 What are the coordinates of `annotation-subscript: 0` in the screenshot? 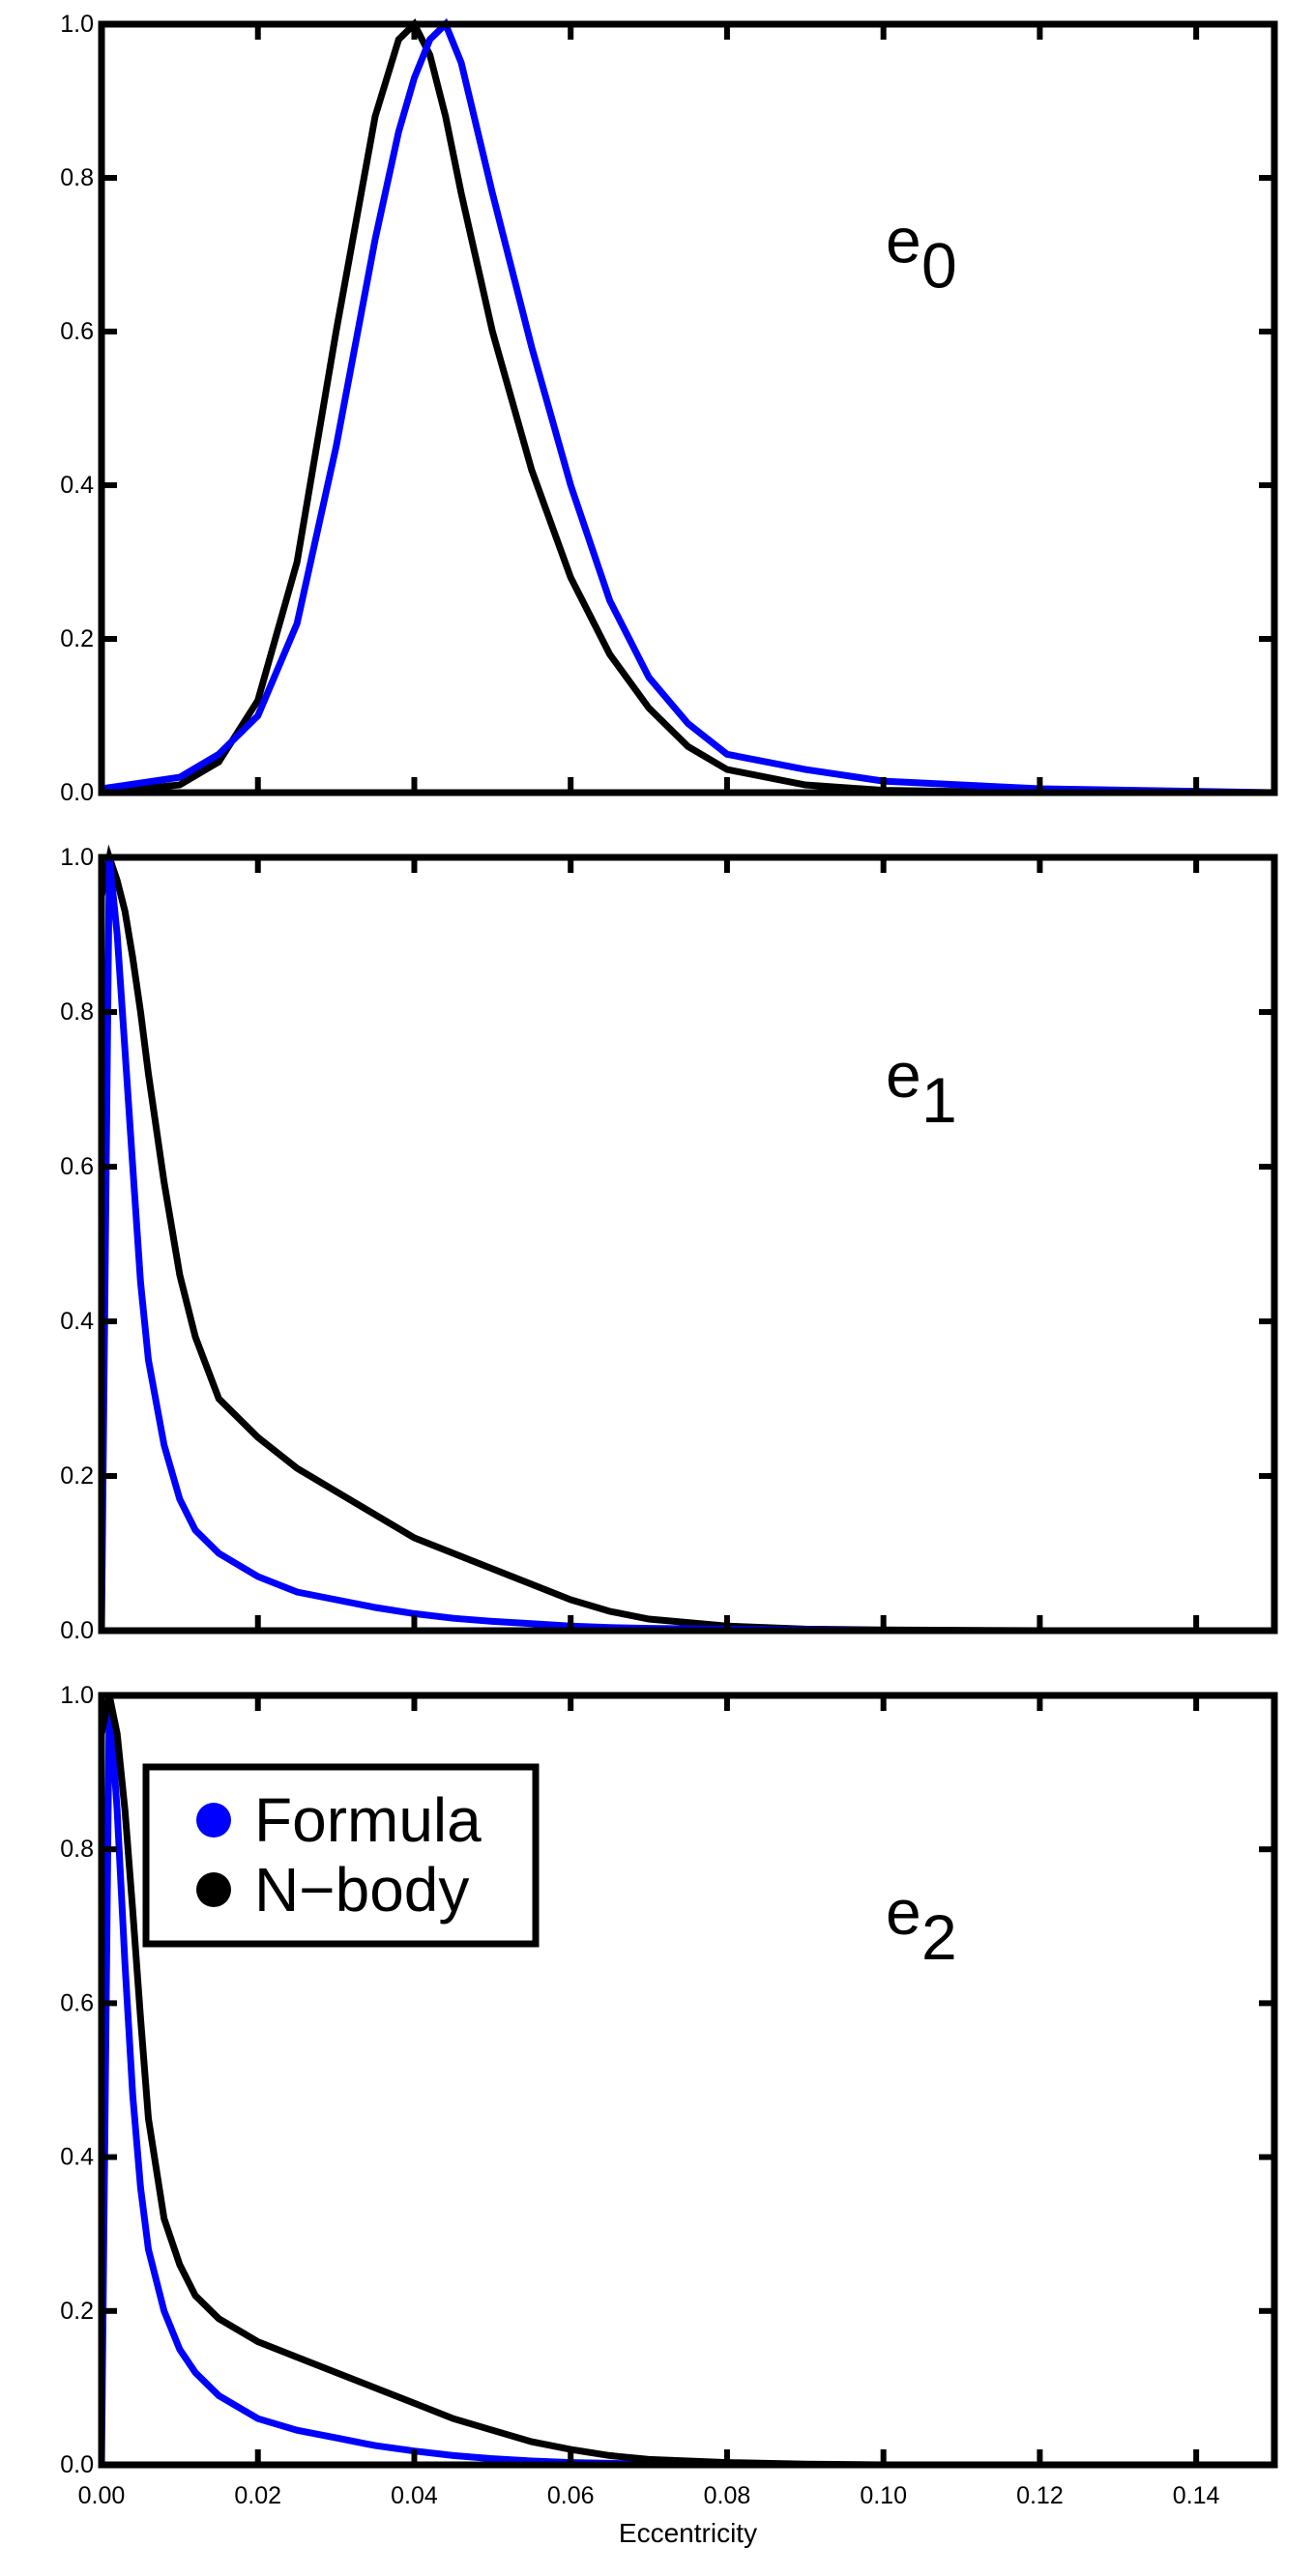 It's located at (939, 265).